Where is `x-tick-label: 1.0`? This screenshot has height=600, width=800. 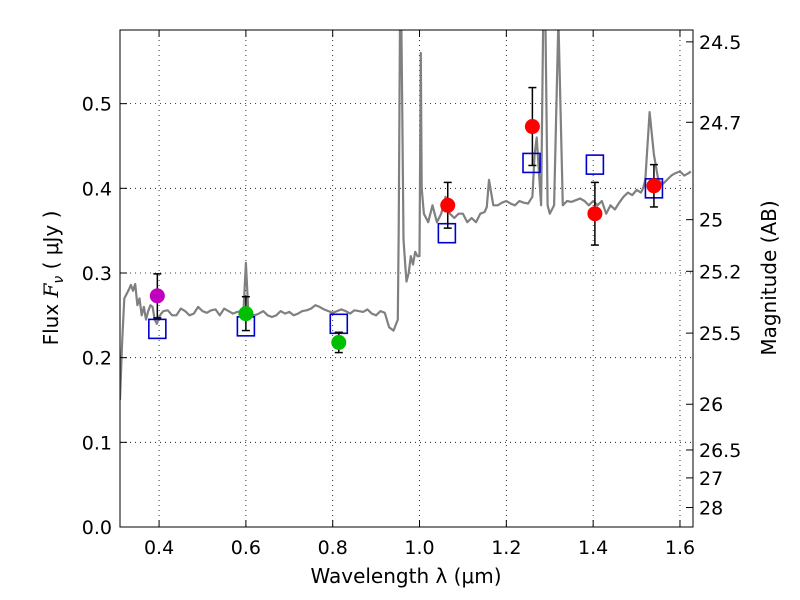 x-tick-label: 1.0 is located at coordinates (419, 548).